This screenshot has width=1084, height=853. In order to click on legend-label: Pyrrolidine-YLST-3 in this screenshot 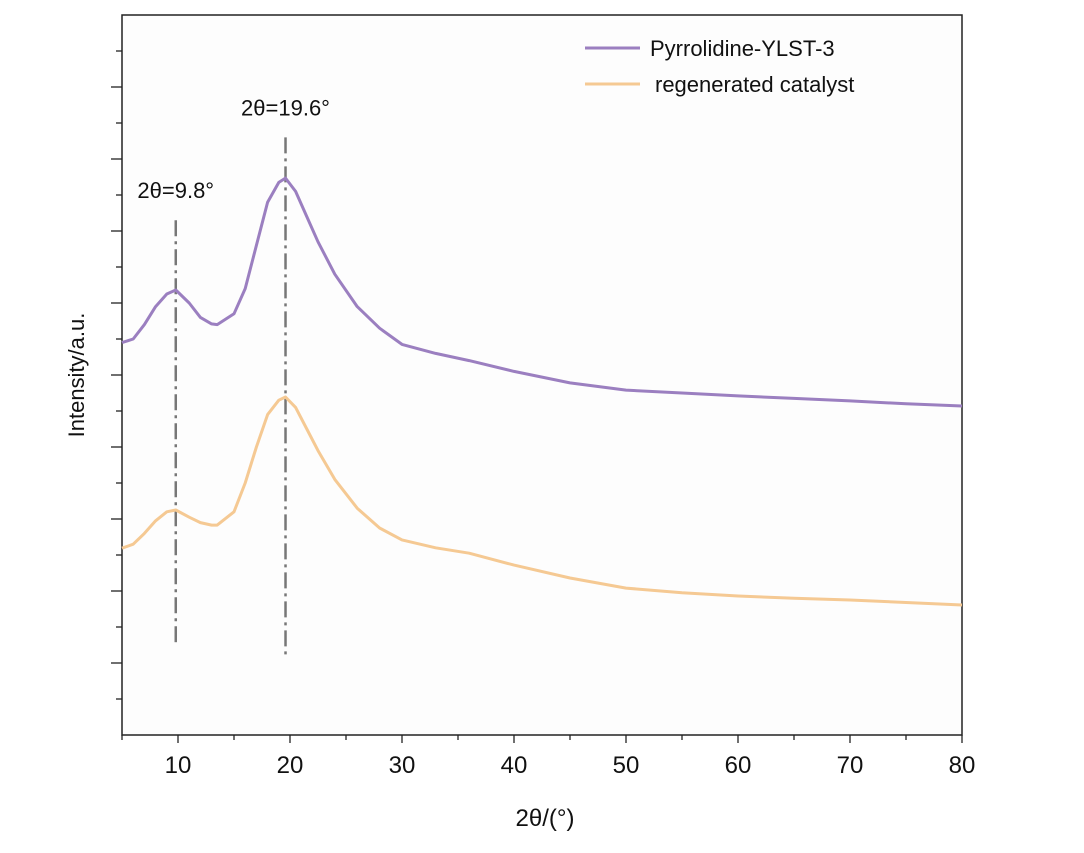, I will do `click(742, 48)`.